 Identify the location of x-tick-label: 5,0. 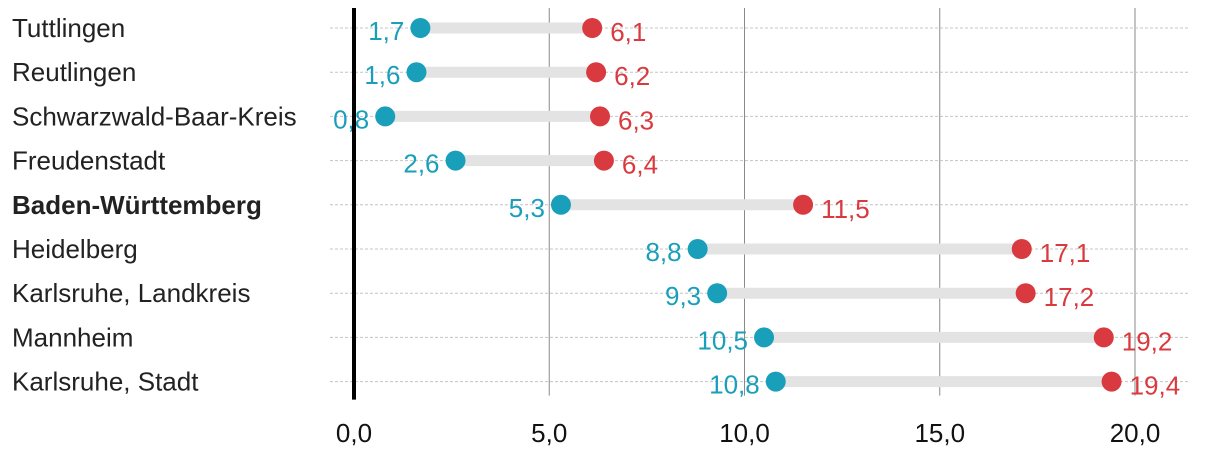
(549, 433).